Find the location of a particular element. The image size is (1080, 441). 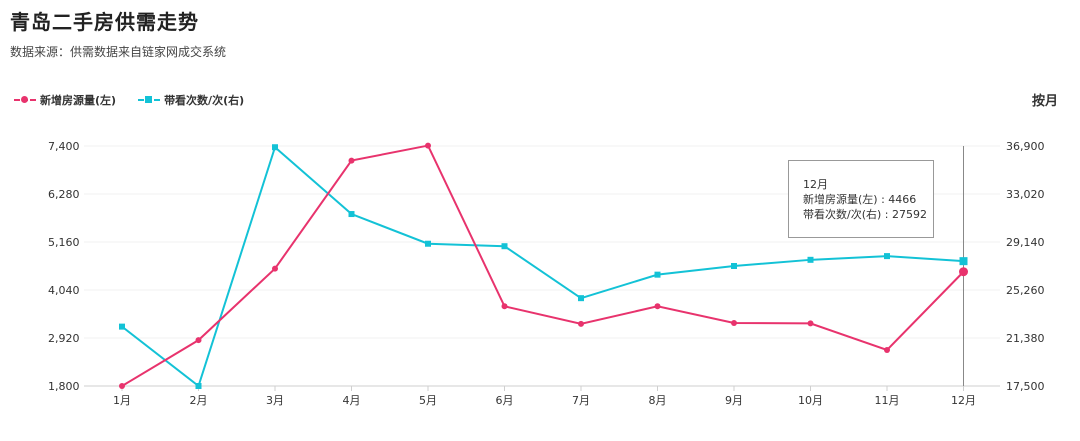

circle-marker-icon is located at coordinates (25, 100).